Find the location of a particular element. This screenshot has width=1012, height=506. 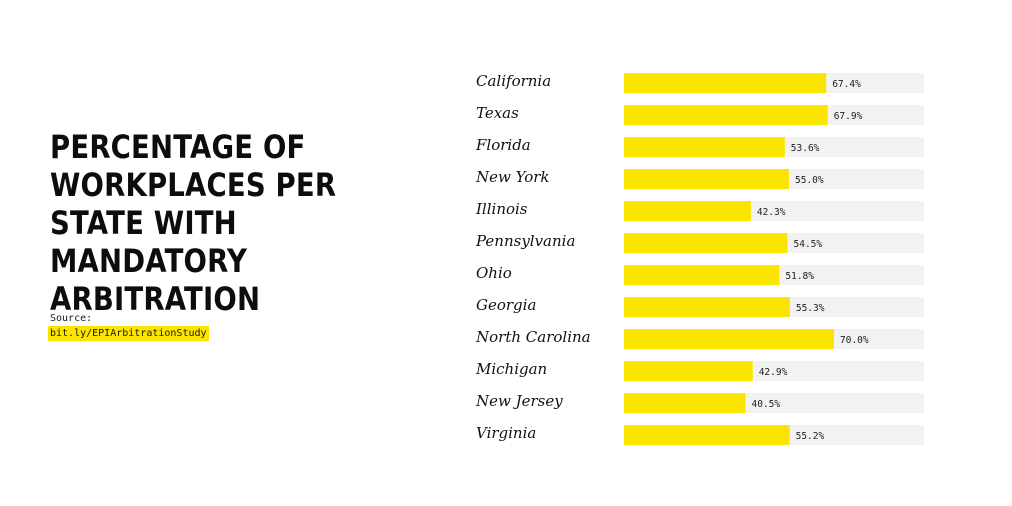

bar-row: New York 55.0% is located at coordinates (699, 178).